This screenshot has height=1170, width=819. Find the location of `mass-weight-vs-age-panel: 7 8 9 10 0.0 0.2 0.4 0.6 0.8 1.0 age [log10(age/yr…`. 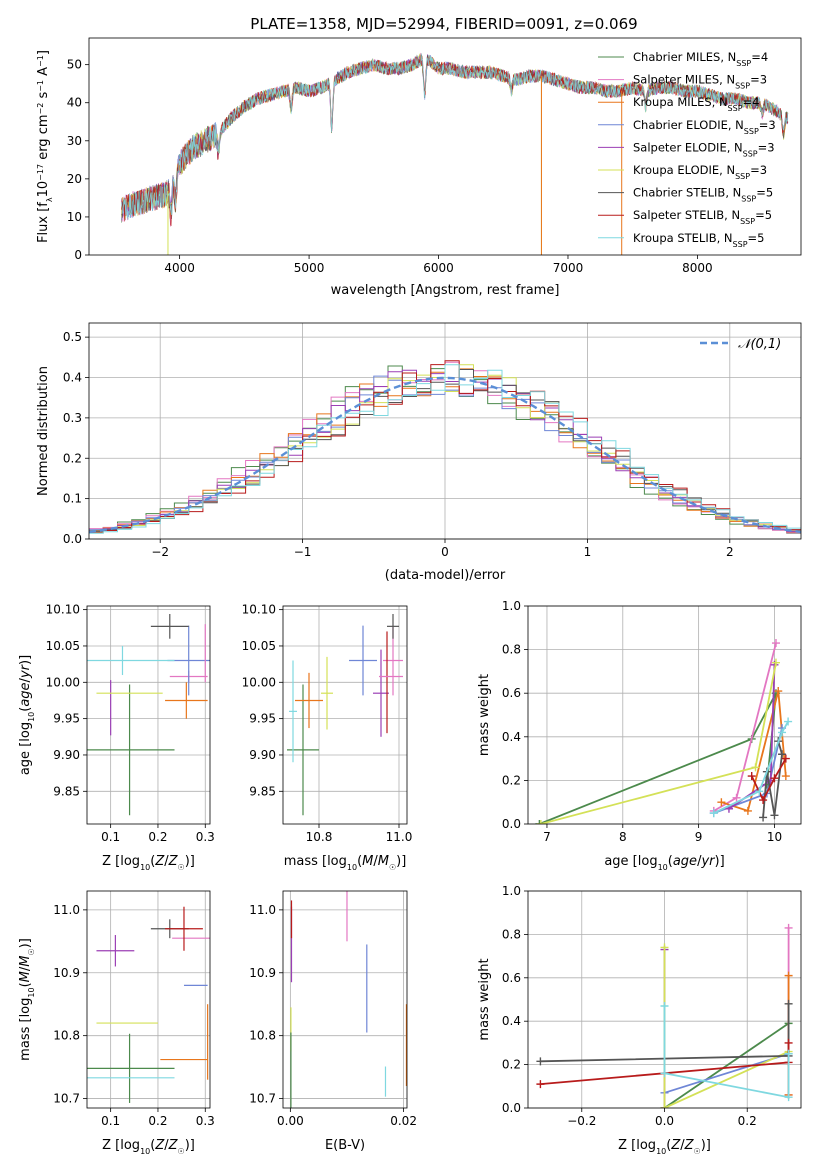

mass-weight-vs-age-panel: 7 8 9 10 0.0 0.2 0.4 0.6 0.8 1.0 age [log10(age/yr… is located at coordinates (639, 735).